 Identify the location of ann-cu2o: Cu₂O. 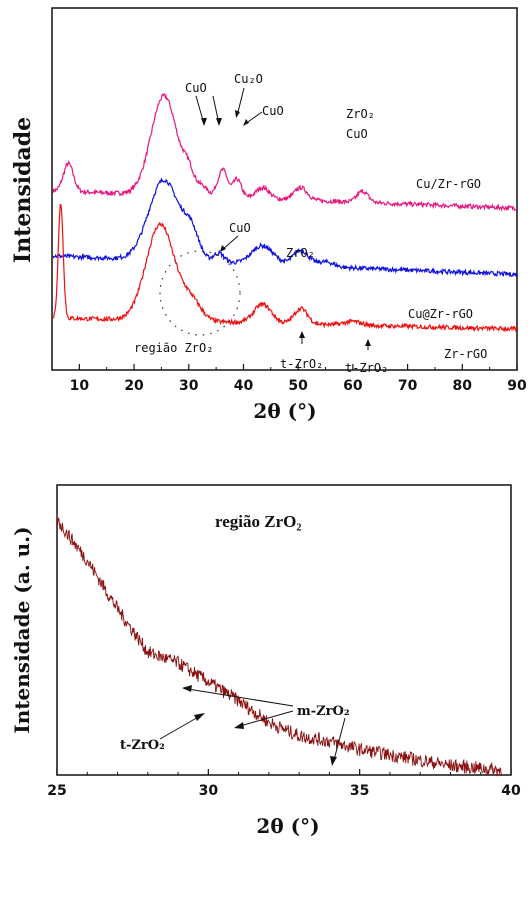
(248, 79).